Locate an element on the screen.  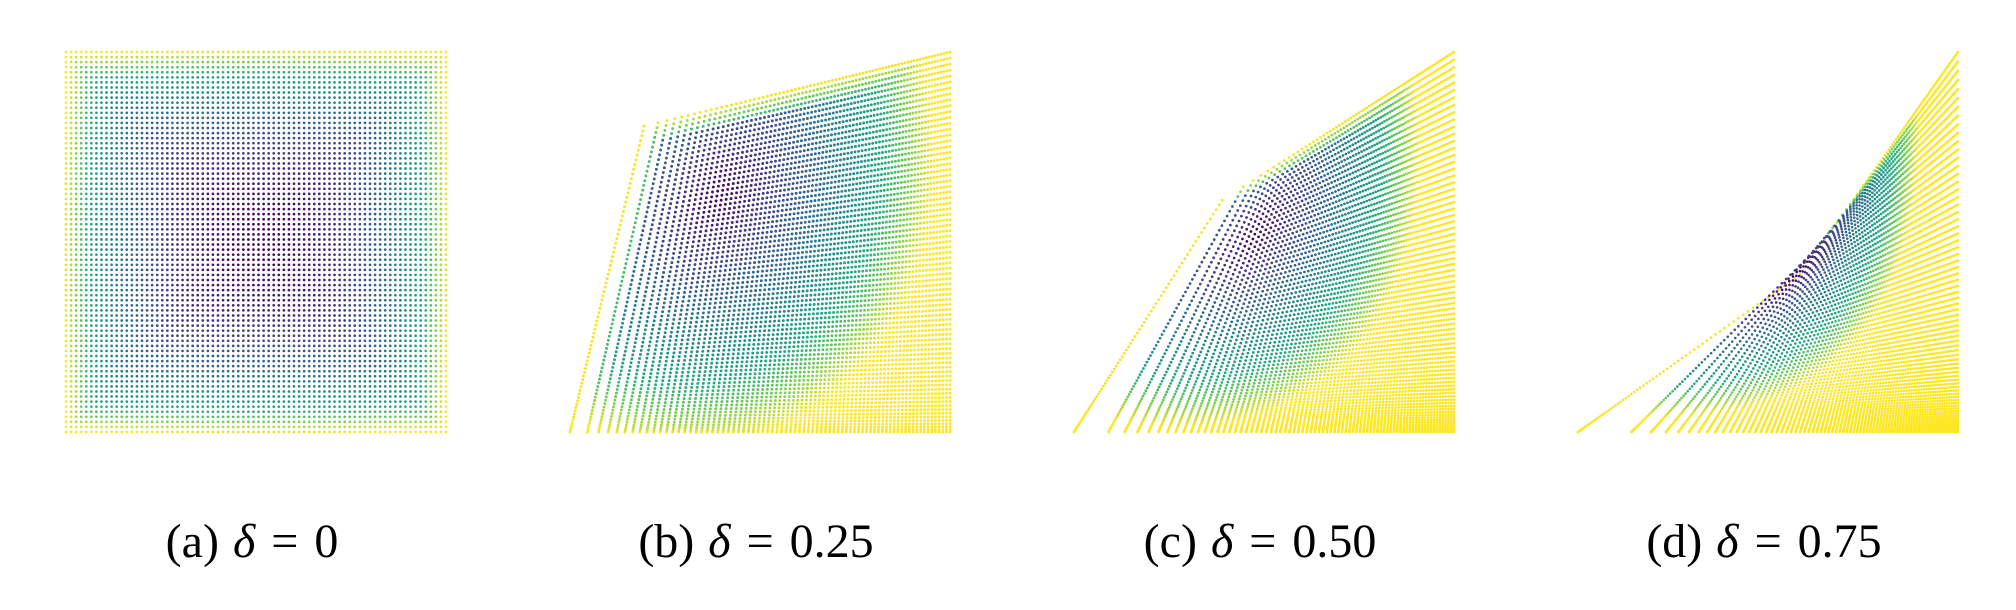
point-grid-a is located at coordinates (256, 242).